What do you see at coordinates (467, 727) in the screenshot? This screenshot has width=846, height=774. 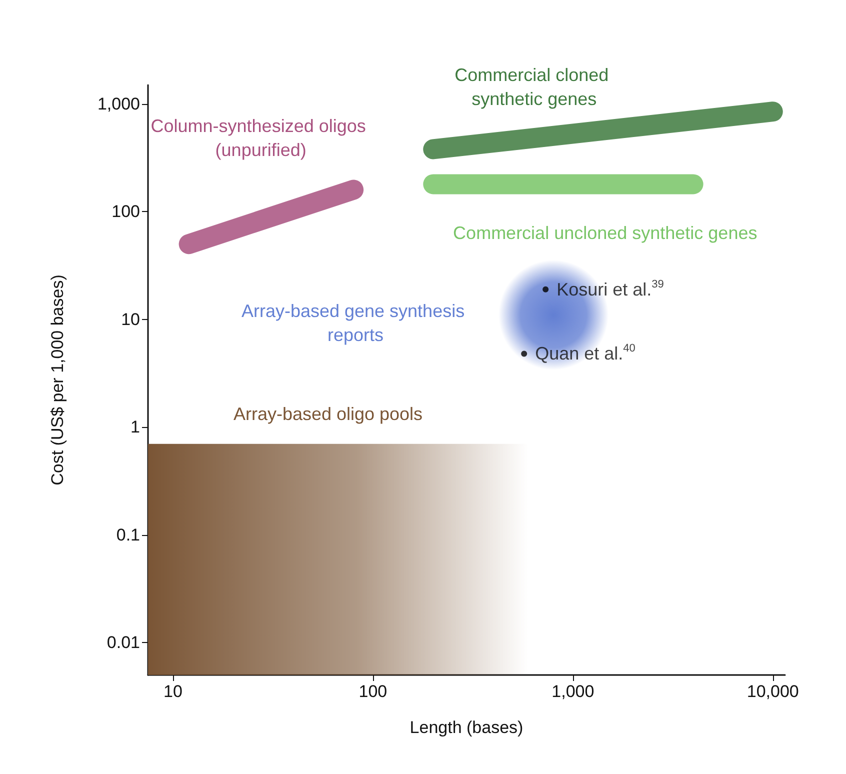 I see `x-axis-title: Length (bases)` at bounding box center [467, 727].